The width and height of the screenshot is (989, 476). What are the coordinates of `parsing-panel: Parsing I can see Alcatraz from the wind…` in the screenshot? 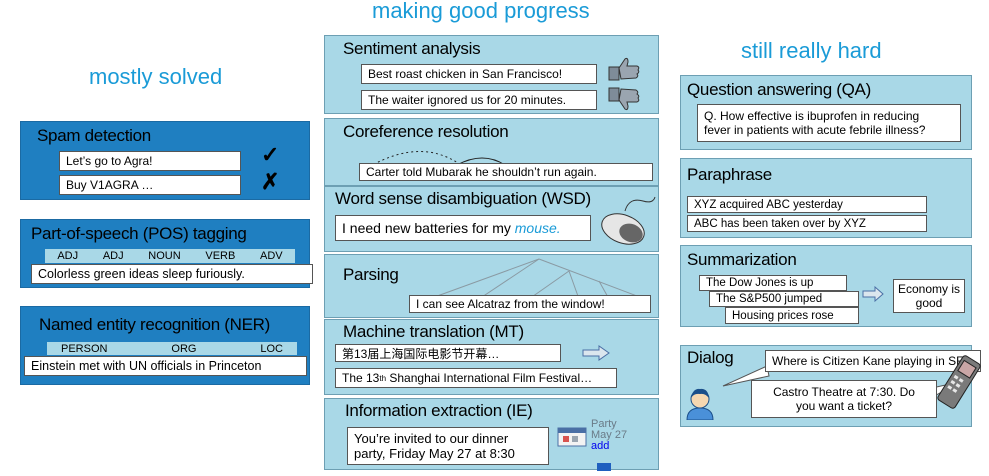 It's located at (491, 286).